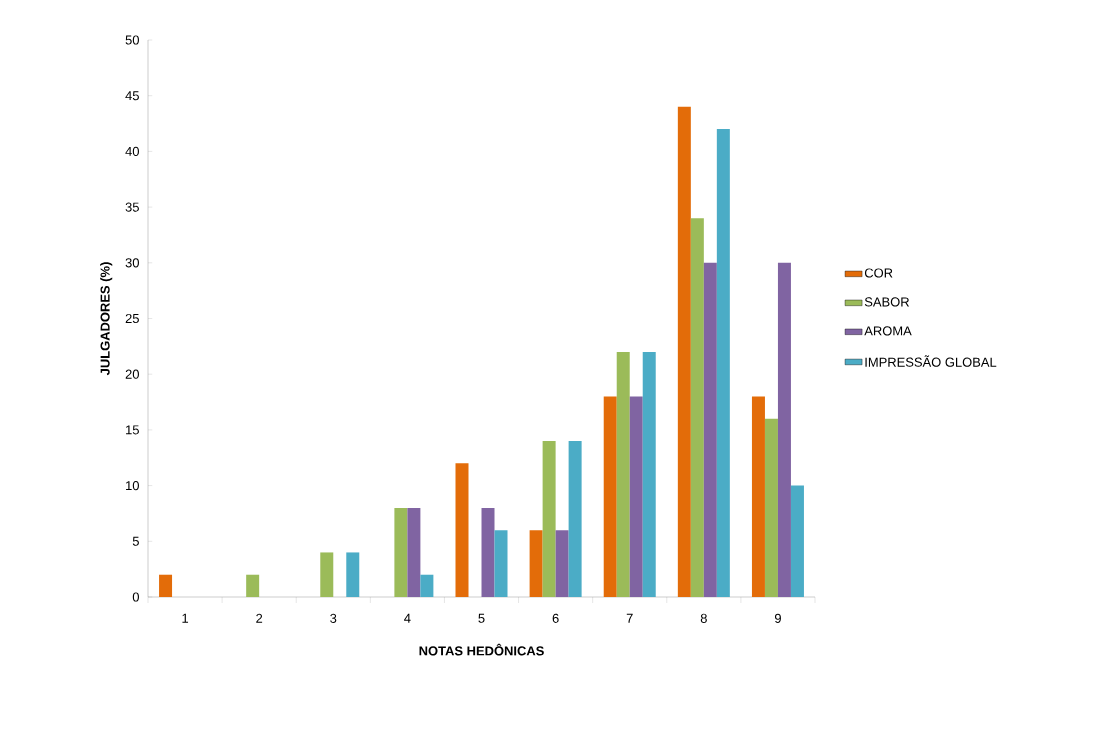 The width and height of the screenshot is (1117, 731). What do you see at coordinates (132, 318) in the screenshot?
I see `y-tick-label: 25` at bounding box center [132, 318].